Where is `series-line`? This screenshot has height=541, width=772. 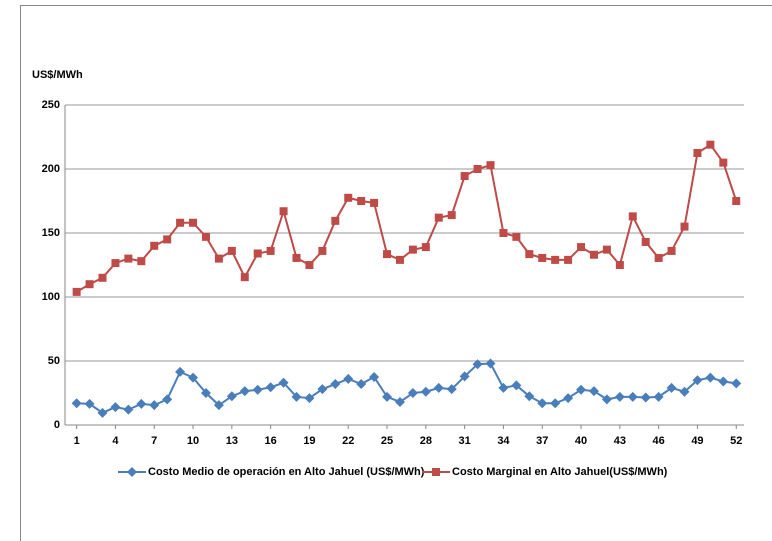 series-line is located at coordinates (406, 388).